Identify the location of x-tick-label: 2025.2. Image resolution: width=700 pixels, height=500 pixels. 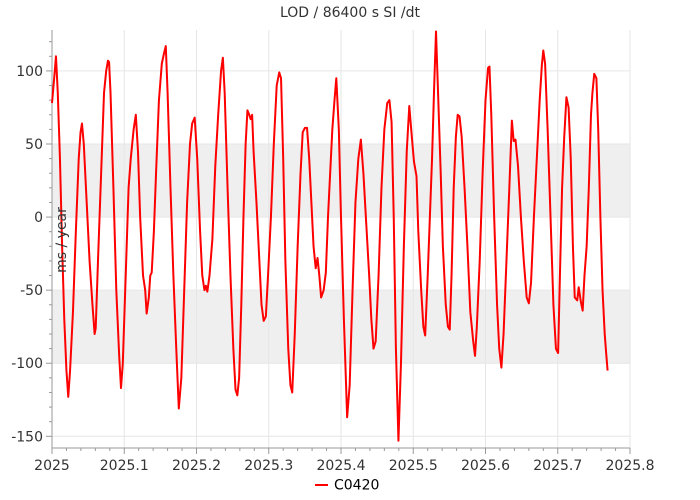
(196, 466).